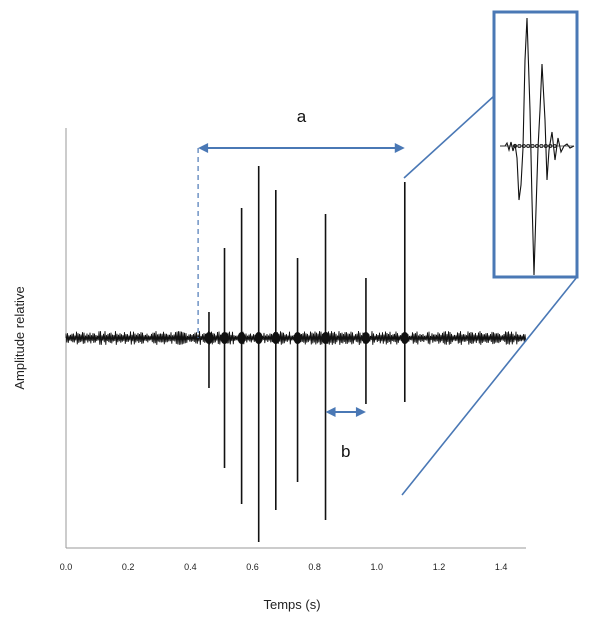  Describe the element at coordinates (190, 567) in the screenshot. I see `x-tick-label: 0.4` at that location.